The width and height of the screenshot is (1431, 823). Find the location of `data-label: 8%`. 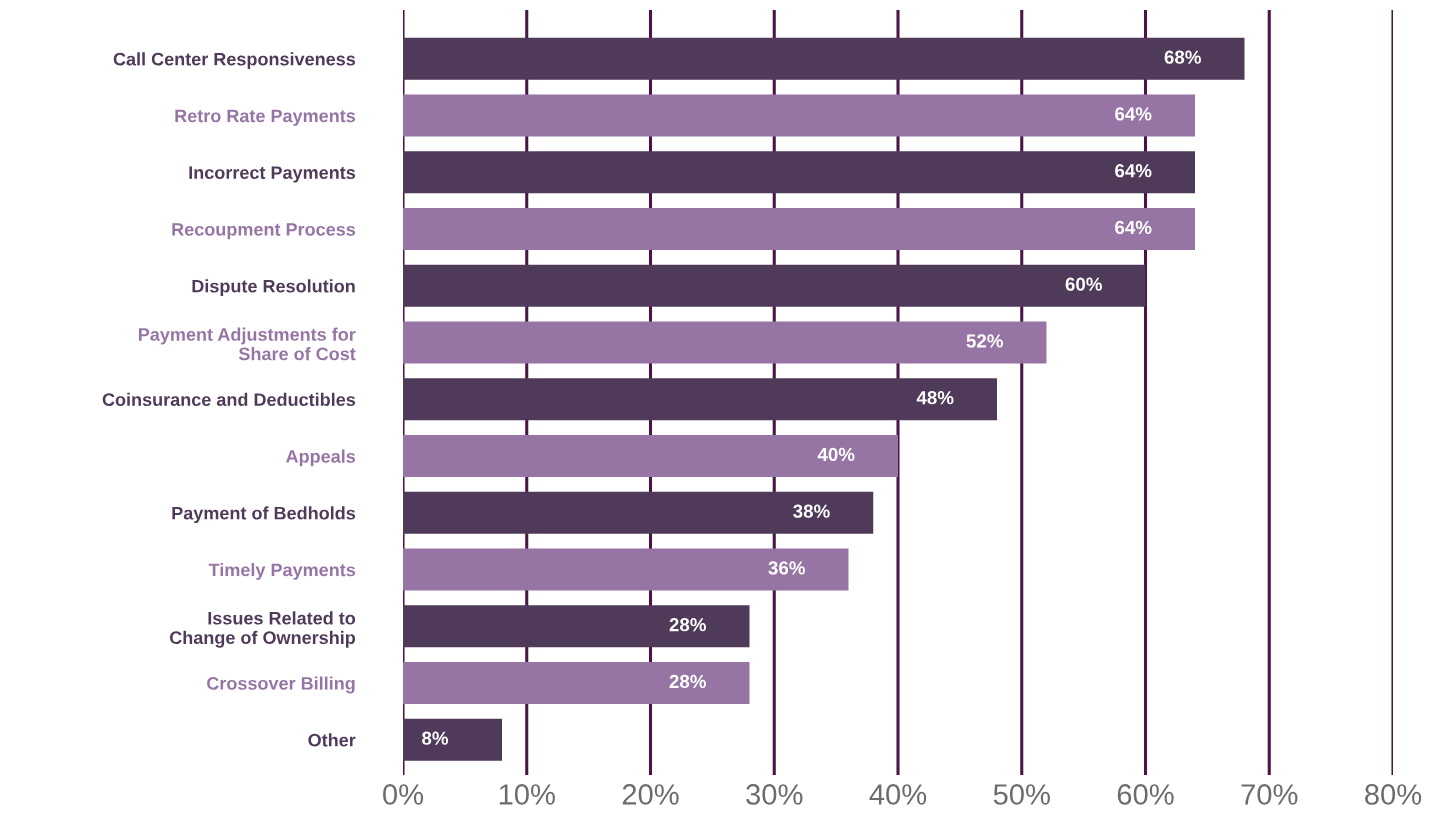

data-label: 8% is located at coordinates (435, 738).